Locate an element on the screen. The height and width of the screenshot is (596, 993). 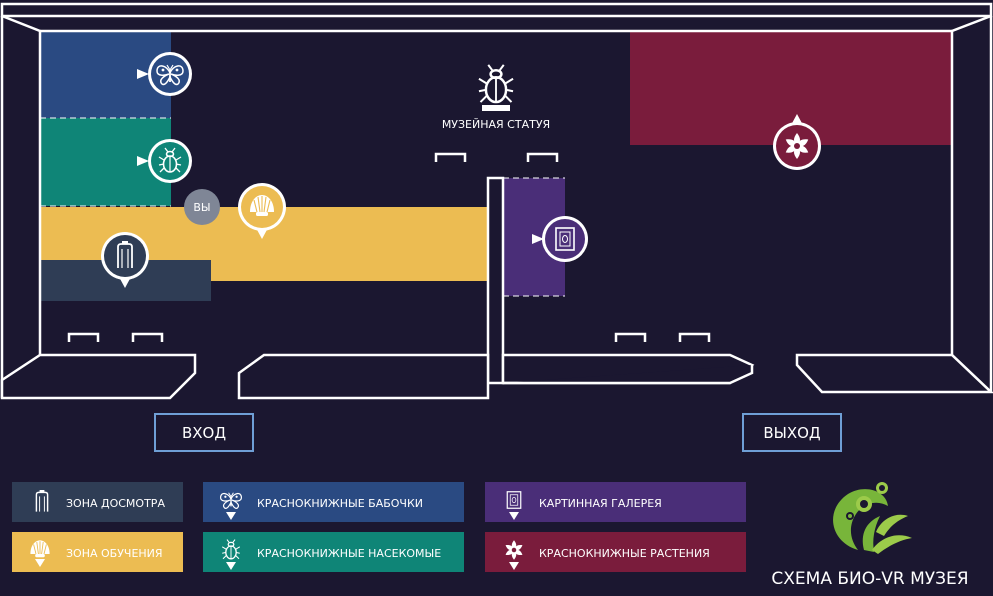
exit-sign: ВЫХОД is located at coordinates (792, 432).